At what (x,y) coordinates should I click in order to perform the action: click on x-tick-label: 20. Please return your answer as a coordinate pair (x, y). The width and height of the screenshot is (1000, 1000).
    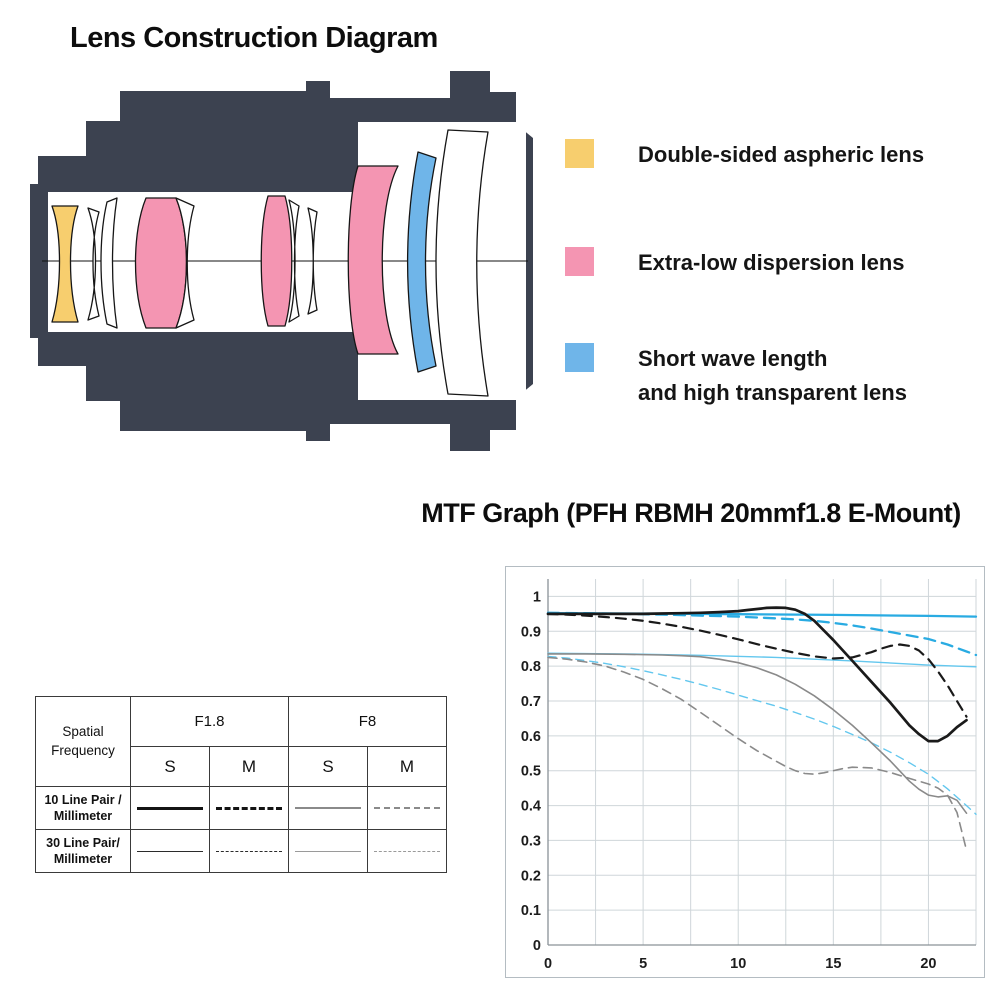
    Looking at the image, I should click on (928, 964).